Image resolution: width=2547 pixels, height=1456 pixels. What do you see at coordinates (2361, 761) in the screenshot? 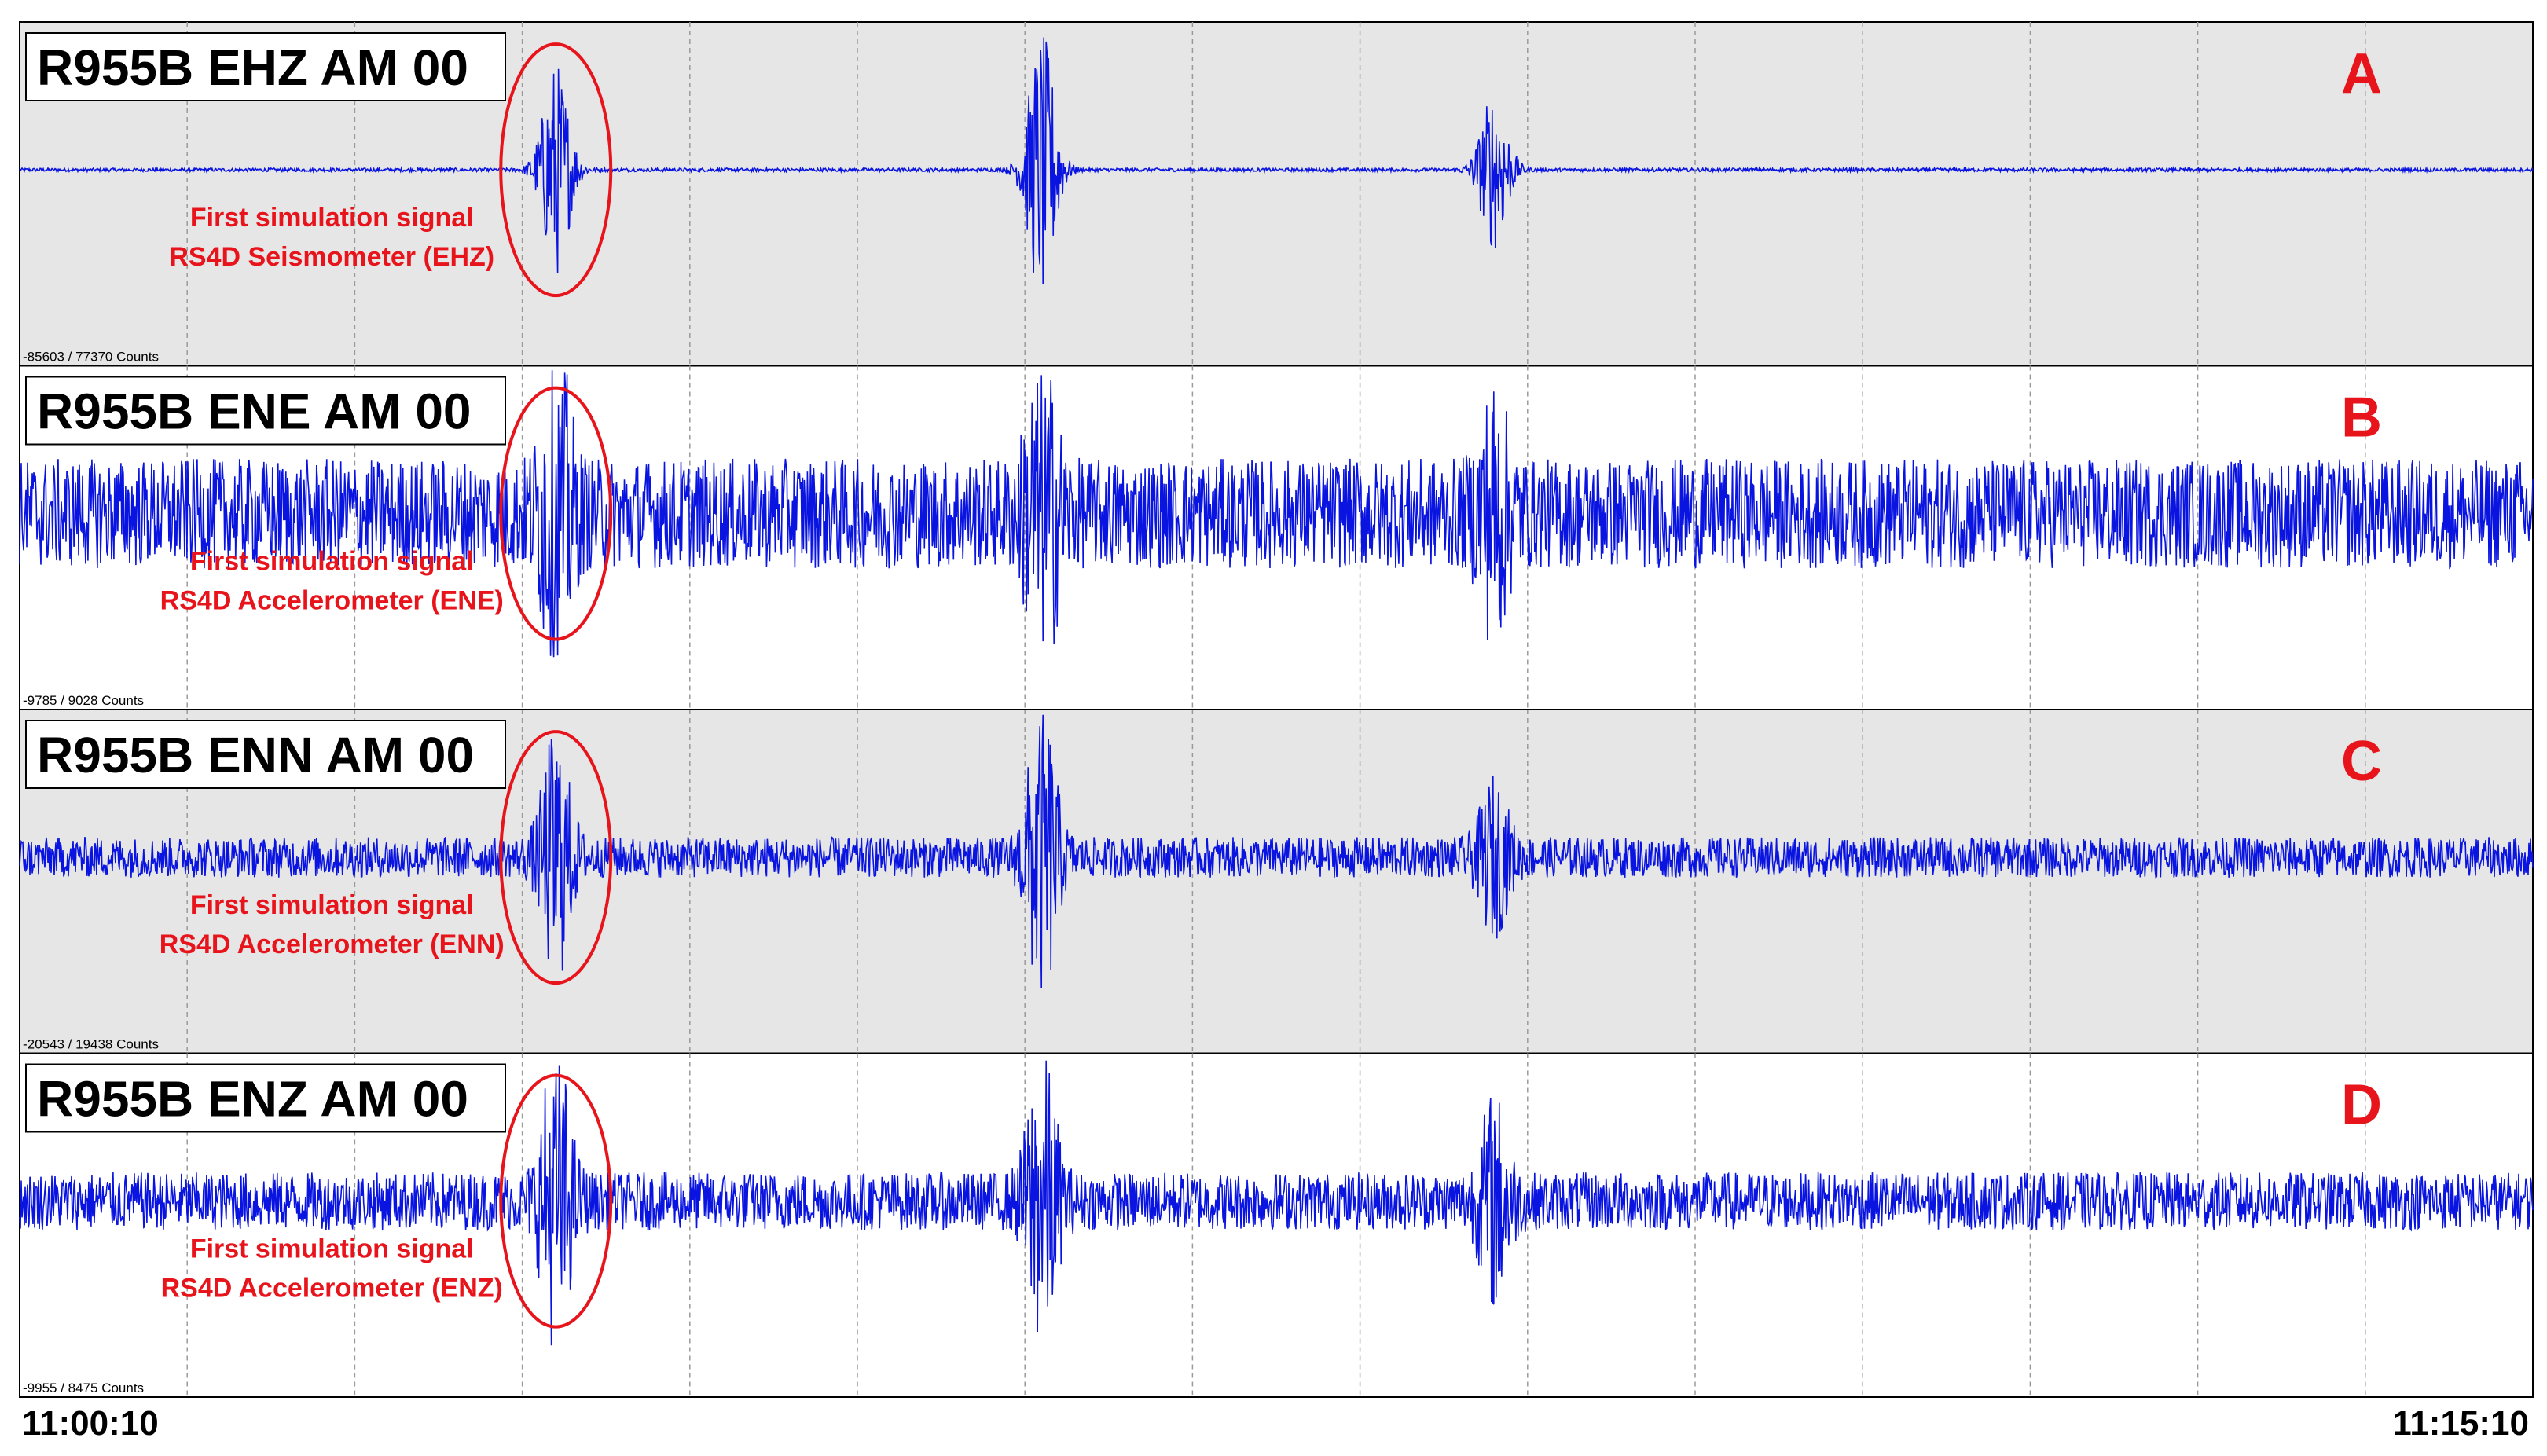
I see `panel-letter: C` at bounding box center [2361, 761].